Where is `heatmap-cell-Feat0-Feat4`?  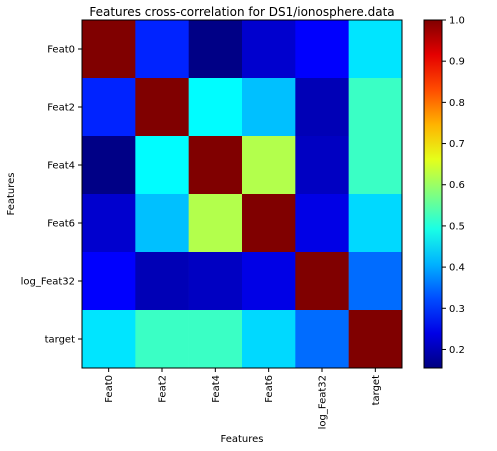
heatmap-cell-Feat0-Feat4 is located at coordinates (215, 49).